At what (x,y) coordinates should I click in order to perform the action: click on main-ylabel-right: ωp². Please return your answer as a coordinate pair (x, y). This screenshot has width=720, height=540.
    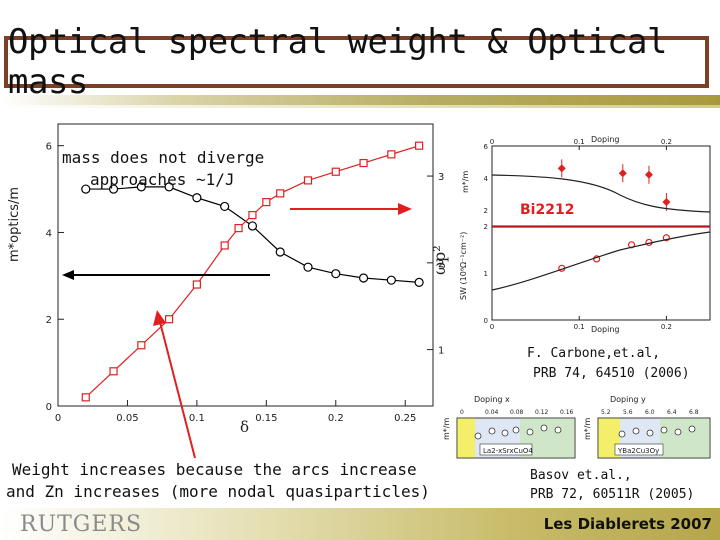
    Looking at the image, I should click on (439, 260).